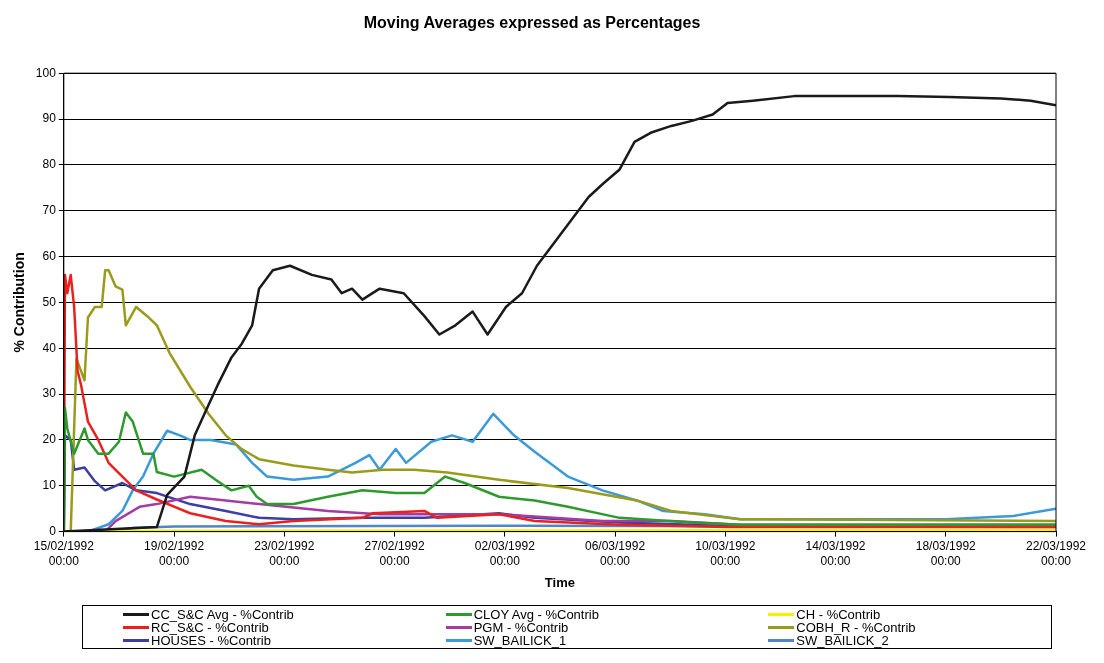  What do you see at coordinates (211, 640) in the screenshot?
I see `legend-label: HOUSES - %Contrib` at bounding box center [211, 640].